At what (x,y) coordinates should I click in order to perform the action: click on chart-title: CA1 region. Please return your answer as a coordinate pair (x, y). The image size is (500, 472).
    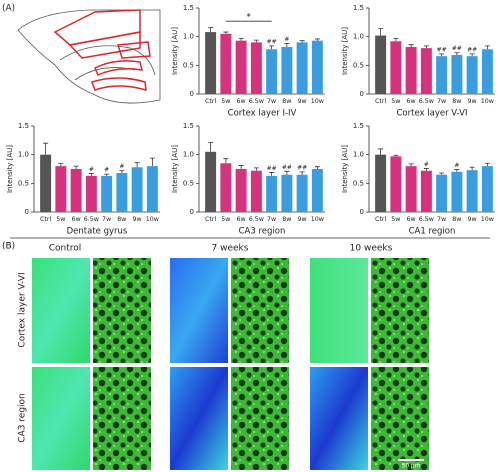
    Looking at the image, I should click on (432, 232).